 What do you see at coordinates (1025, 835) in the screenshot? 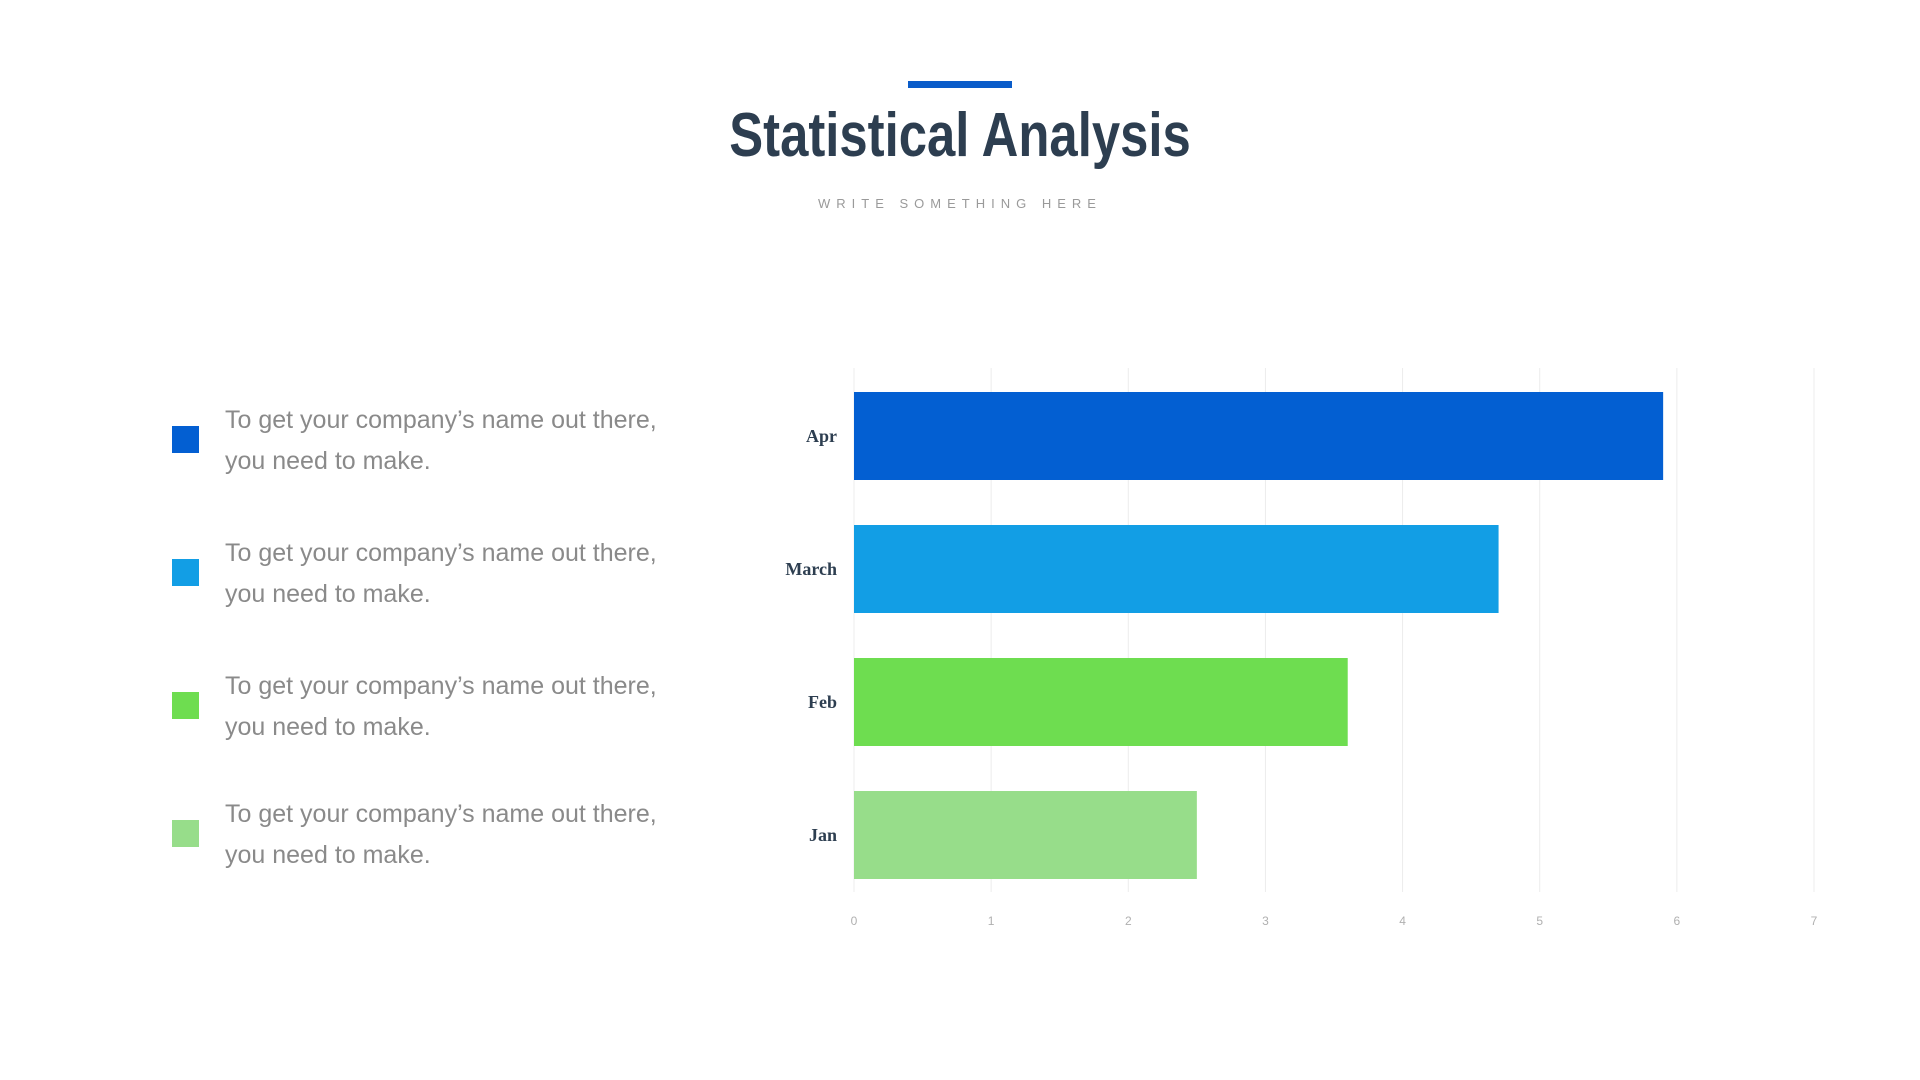
I see `bar-jan` at bounding box center [1025, 835].